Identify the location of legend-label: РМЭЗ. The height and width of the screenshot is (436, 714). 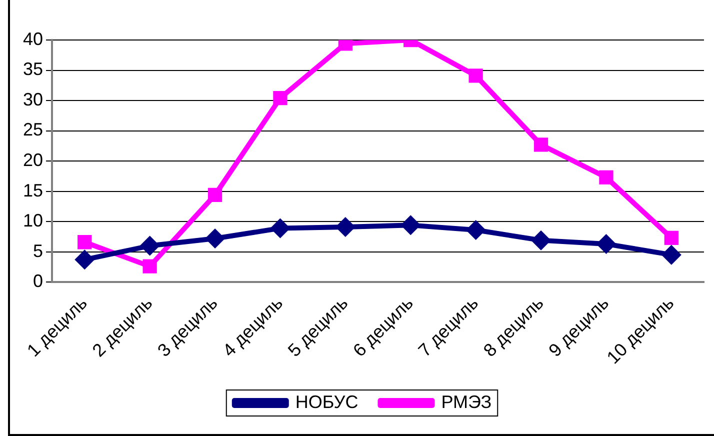
(466, 402).